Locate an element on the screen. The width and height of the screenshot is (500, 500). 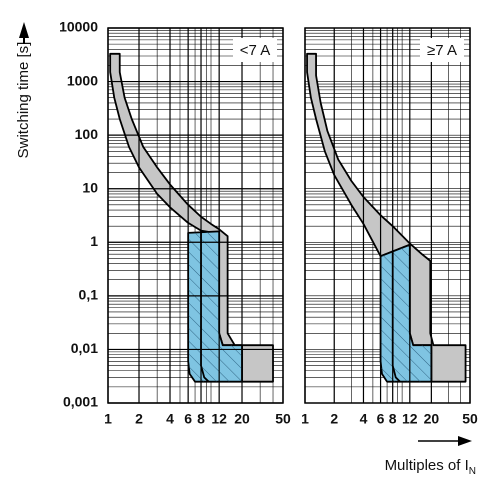
annotation: <7 A is located at coordinates (255, 50).